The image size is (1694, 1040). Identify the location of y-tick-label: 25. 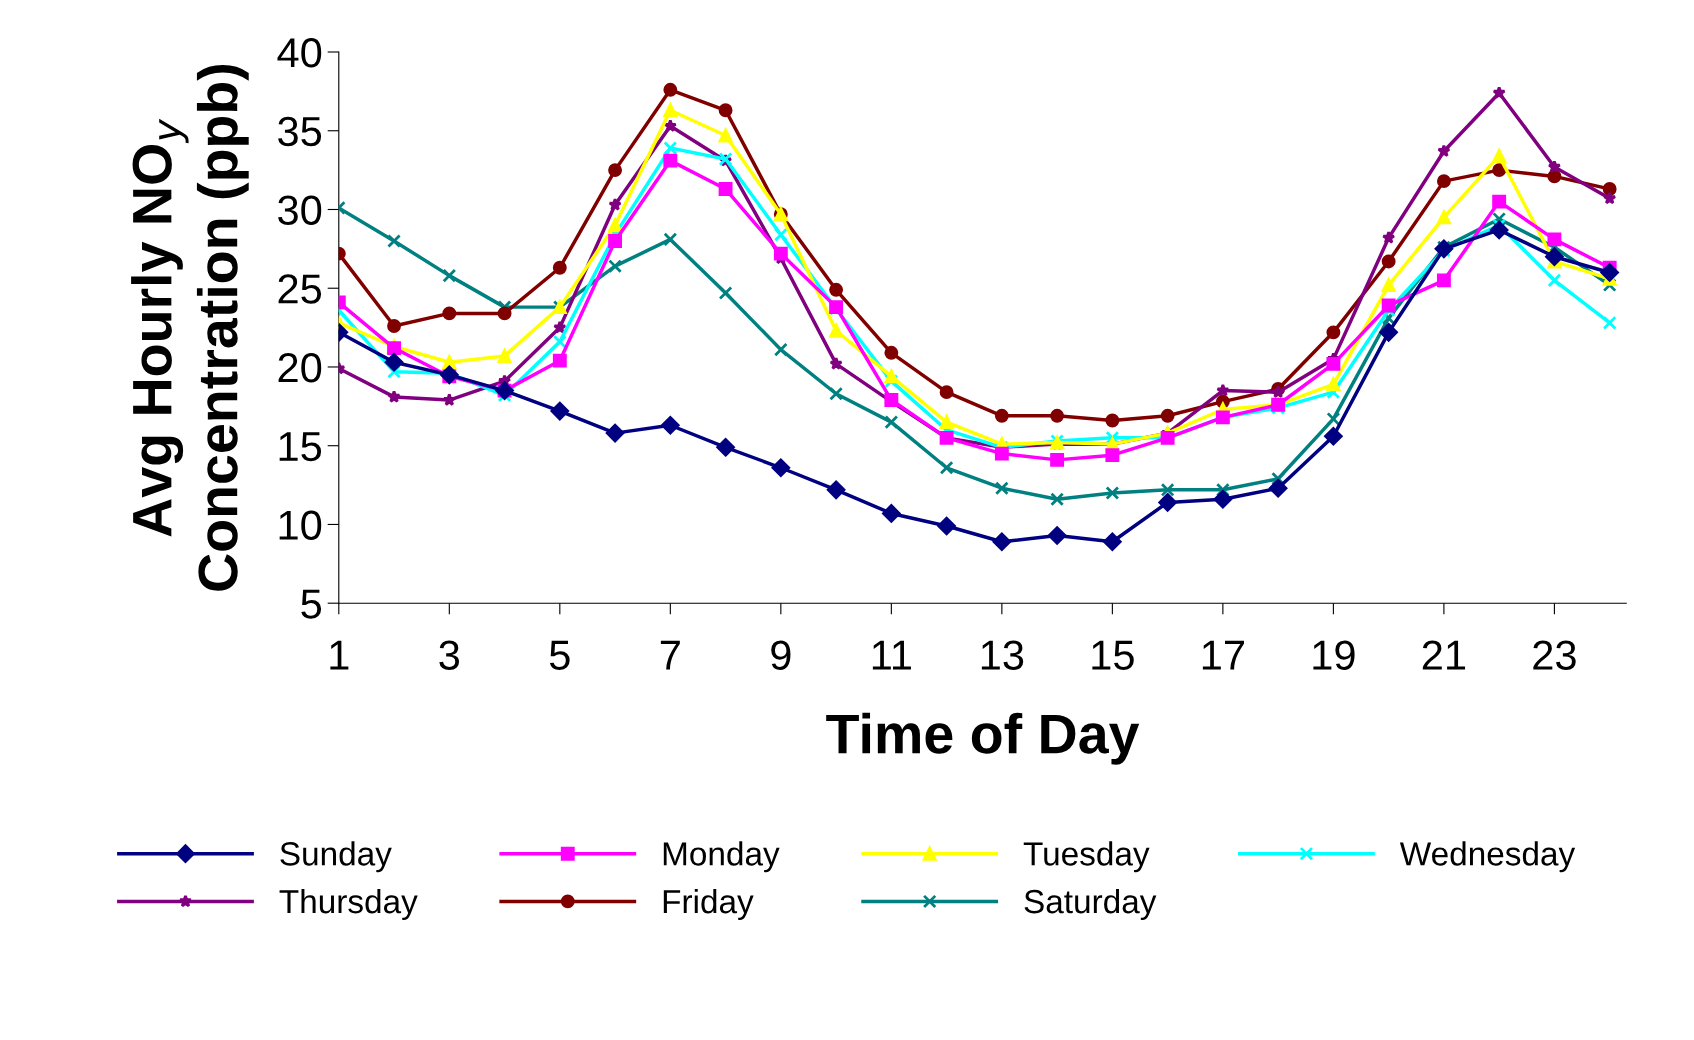
(300, 289).